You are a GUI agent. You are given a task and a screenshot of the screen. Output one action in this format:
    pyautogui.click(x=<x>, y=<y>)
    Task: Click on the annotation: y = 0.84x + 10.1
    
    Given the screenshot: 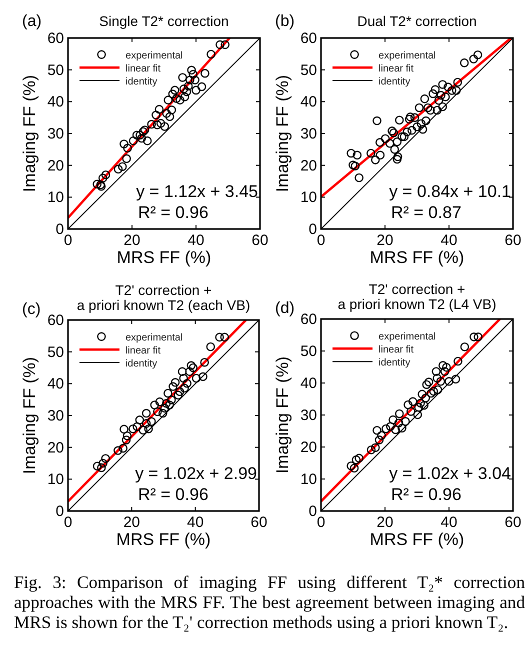 What is the action you would take?
    pyautogui.click(x=450, y=191)
    